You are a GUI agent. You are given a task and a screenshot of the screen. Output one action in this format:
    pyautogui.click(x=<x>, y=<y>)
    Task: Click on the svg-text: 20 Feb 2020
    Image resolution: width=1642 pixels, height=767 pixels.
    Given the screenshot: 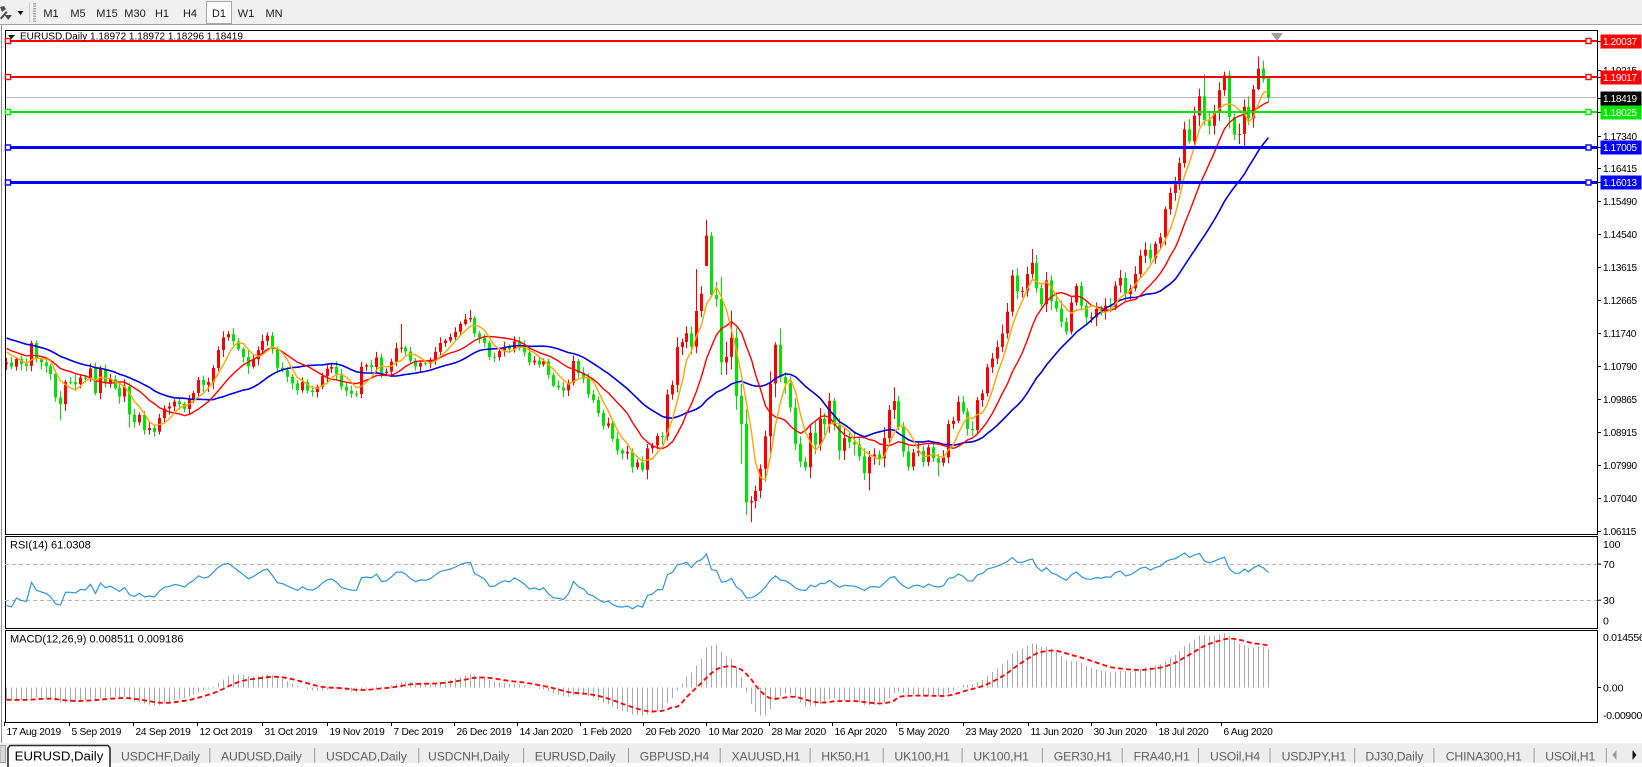 What is the action you would take?
    pyautogui.click(x=673, y=732)
    